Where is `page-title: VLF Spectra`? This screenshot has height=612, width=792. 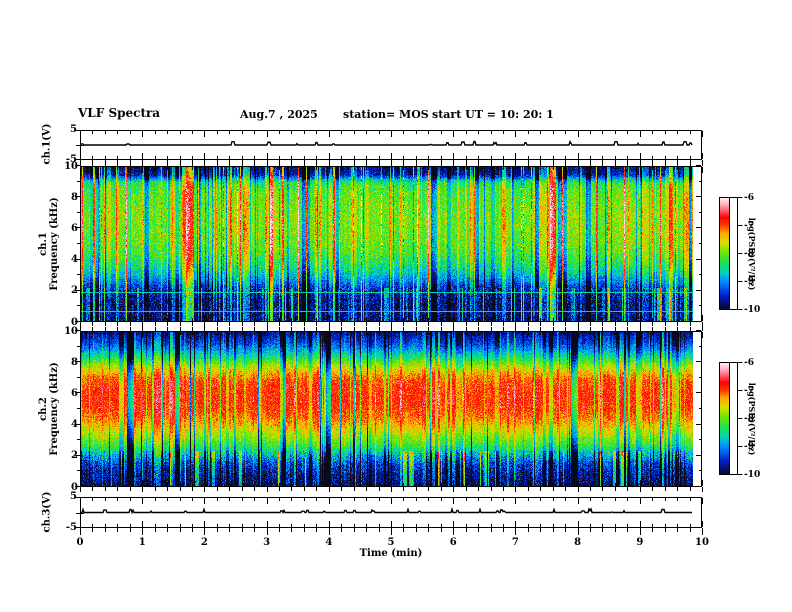 page-title: VLF Spectra is located at coordinates (119, 113).